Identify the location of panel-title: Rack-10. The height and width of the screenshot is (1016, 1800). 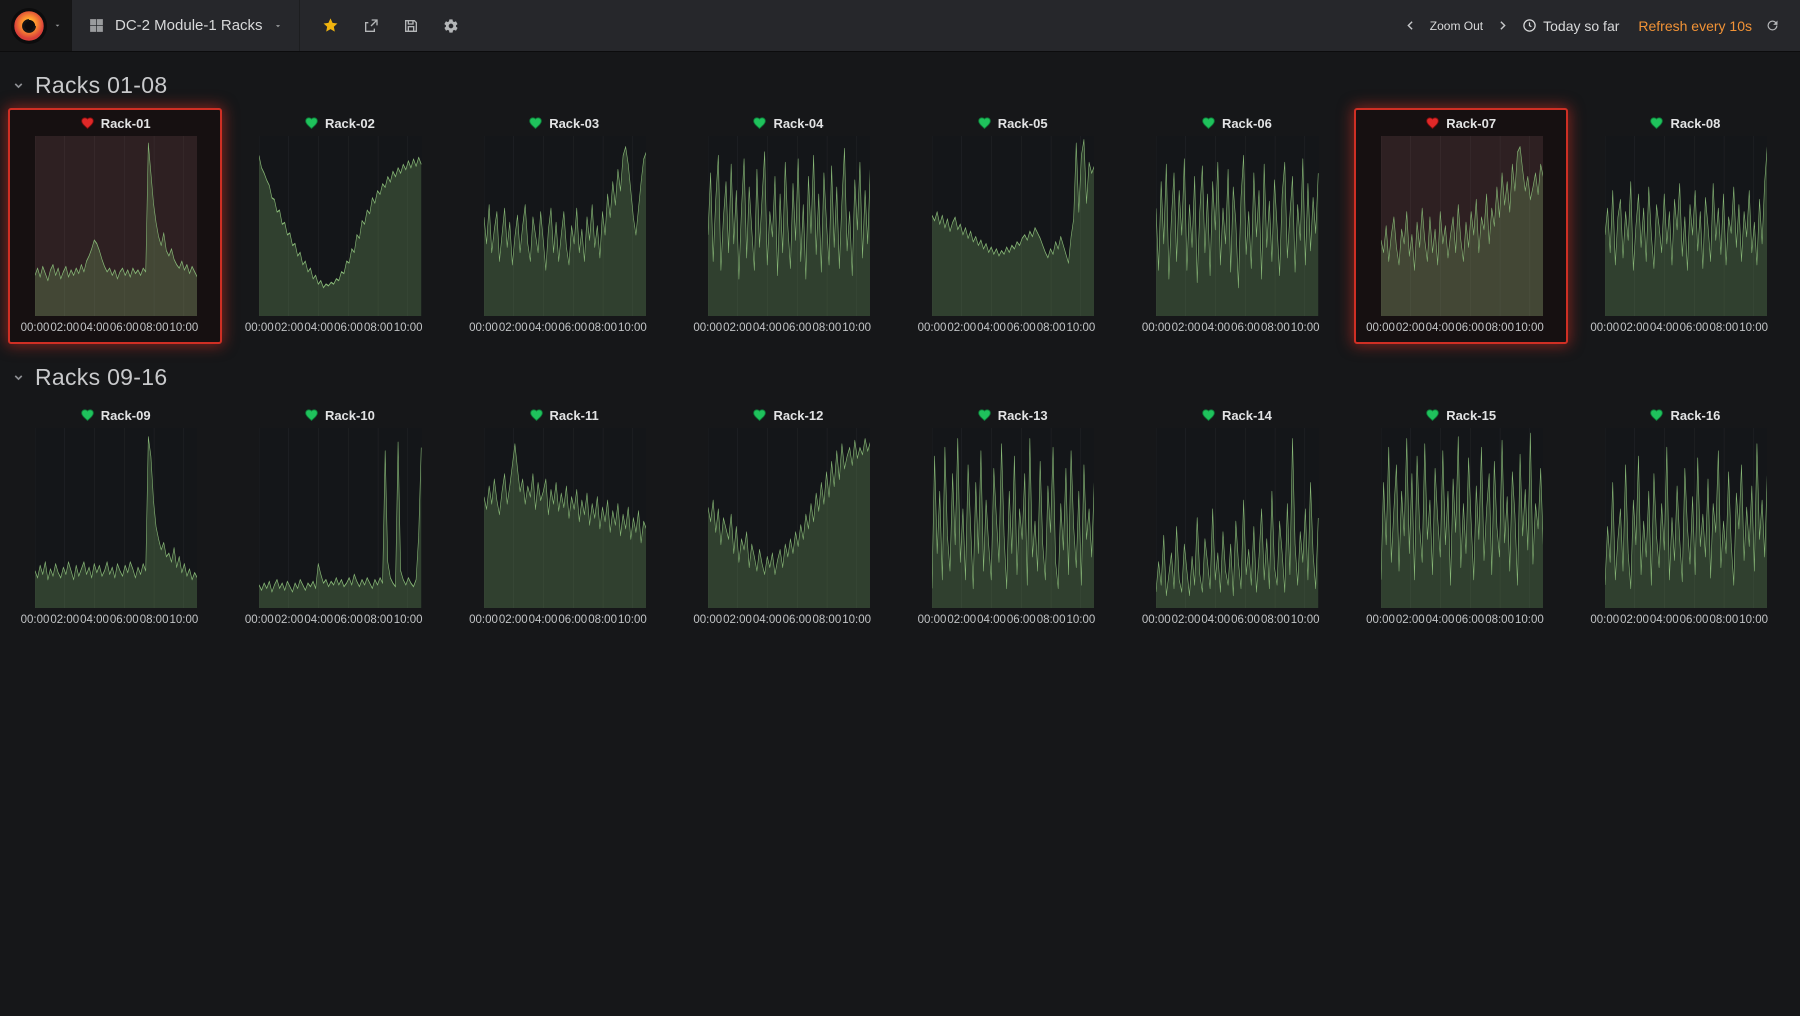
(339, 415).